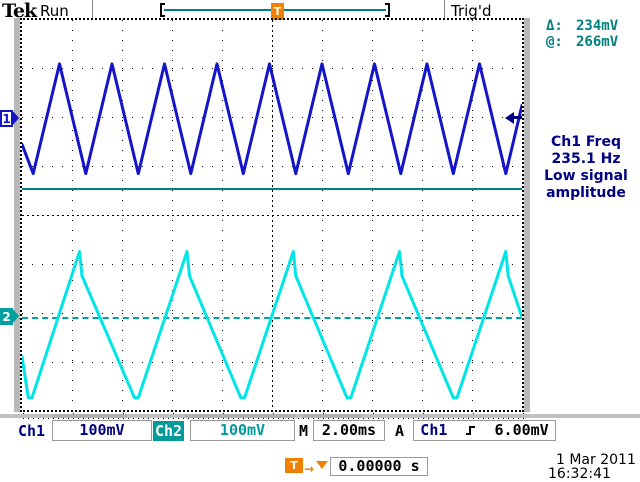  What do you see at coordinates (586, 176) in the screenshot?
I see `measurement-warning-line1: Low signal` at bounding box center [586, 176].